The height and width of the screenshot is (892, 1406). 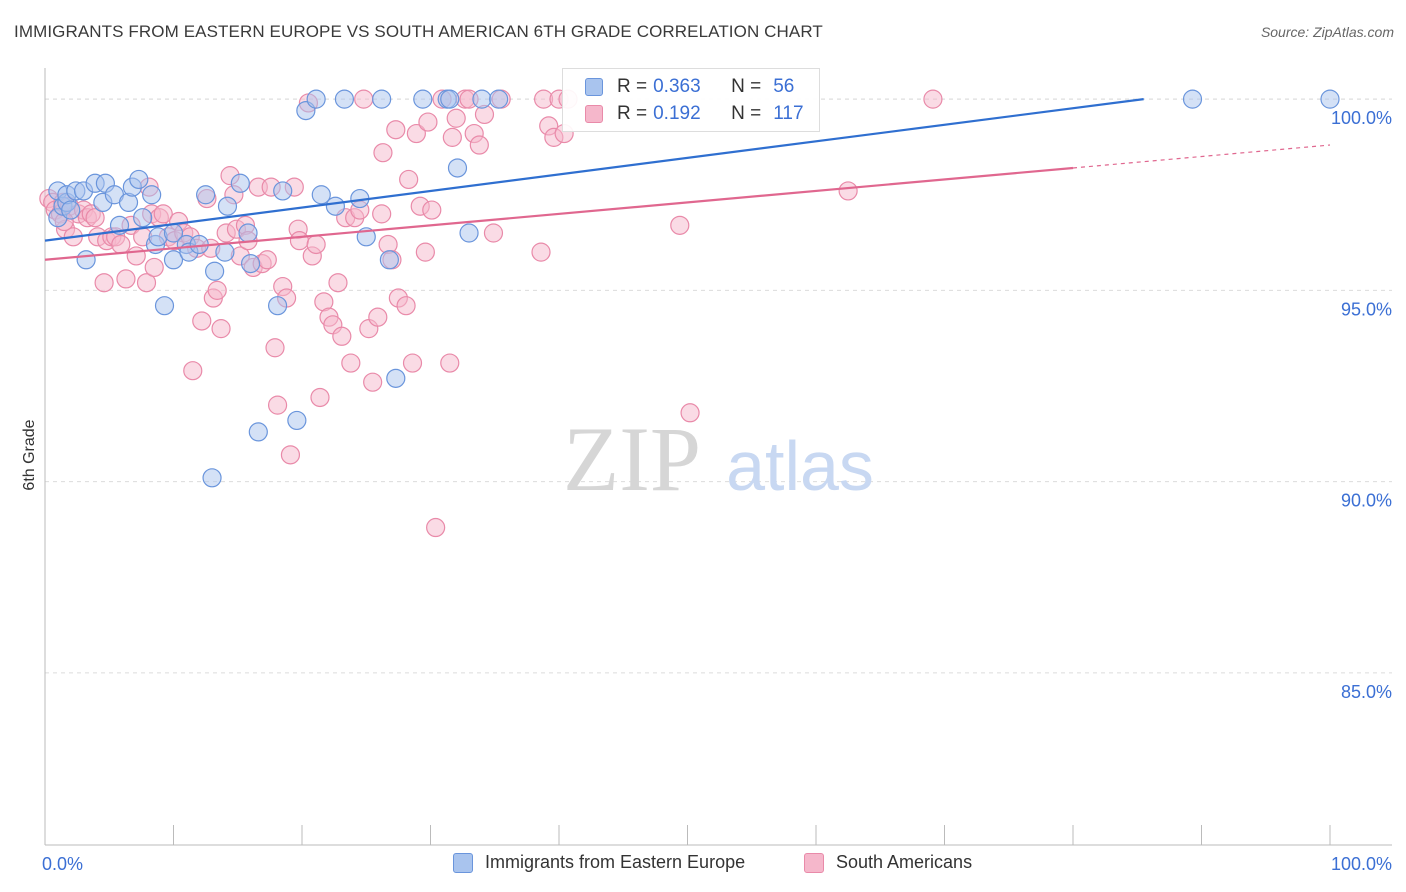 I want to click on y-tick-label: 90.0%, so click(x=1366, y=501).